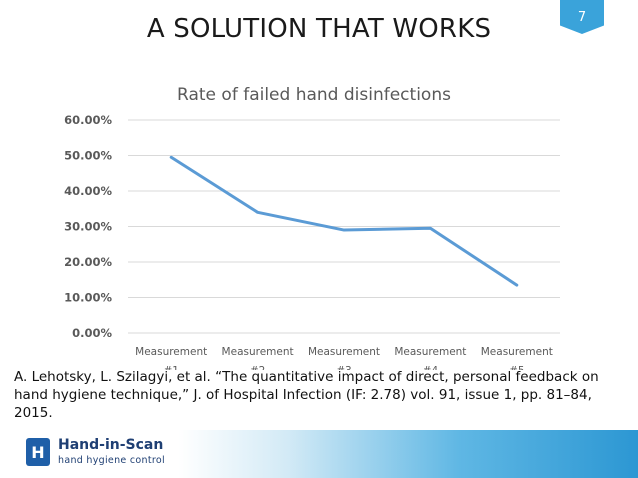 This screenshot has height=478, width=638. I want to click on x-tick-label: Measurement#3, so click(344, 358).